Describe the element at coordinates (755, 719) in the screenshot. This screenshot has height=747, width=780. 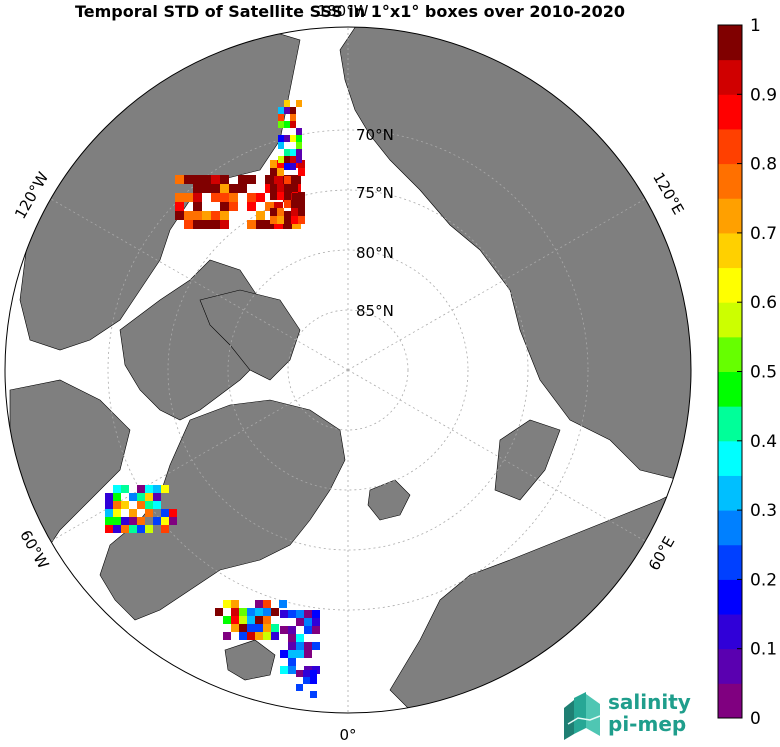
I see `colorbar-tick-label: 0` at that location.